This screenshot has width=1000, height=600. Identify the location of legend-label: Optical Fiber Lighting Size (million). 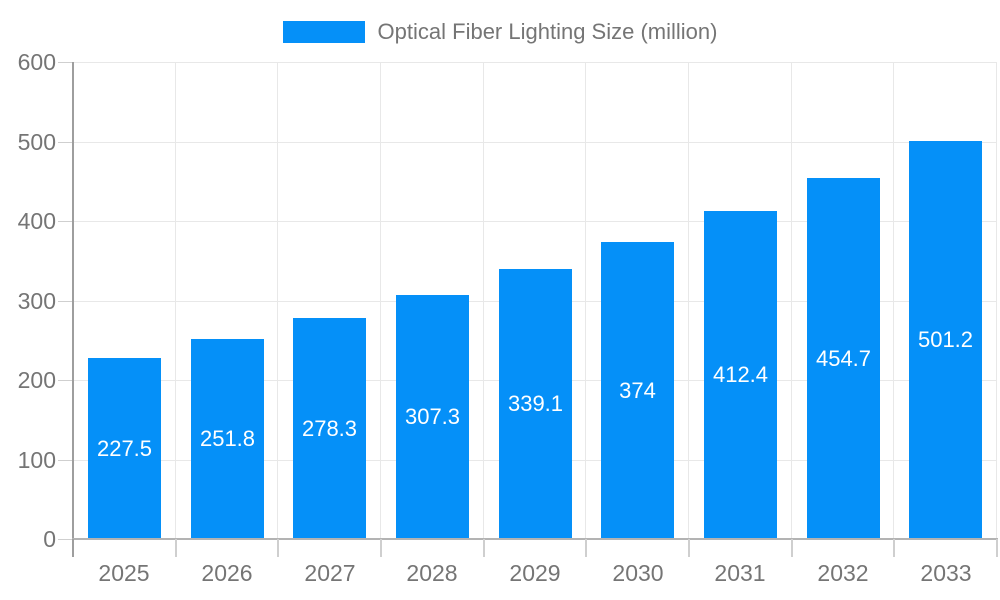
(547, 31).